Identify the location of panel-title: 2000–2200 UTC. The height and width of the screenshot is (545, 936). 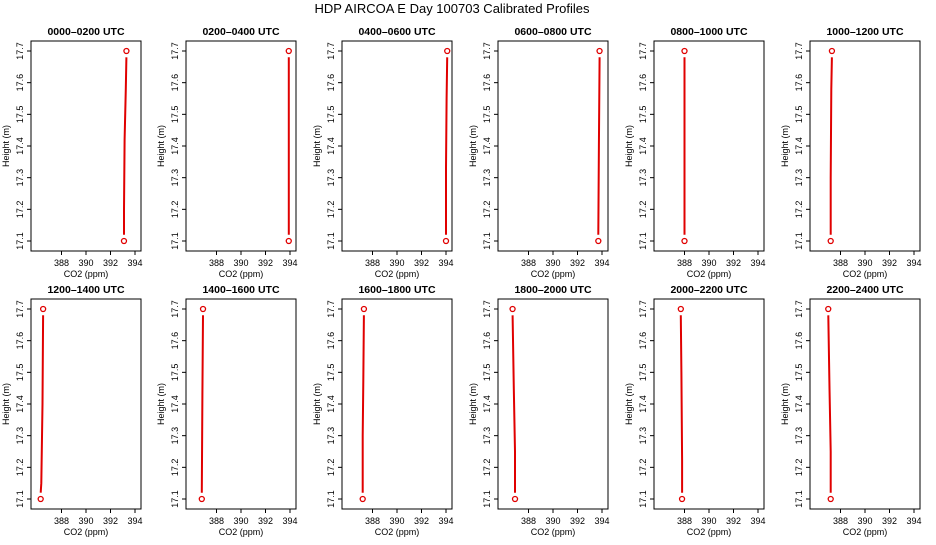
(708, 290).